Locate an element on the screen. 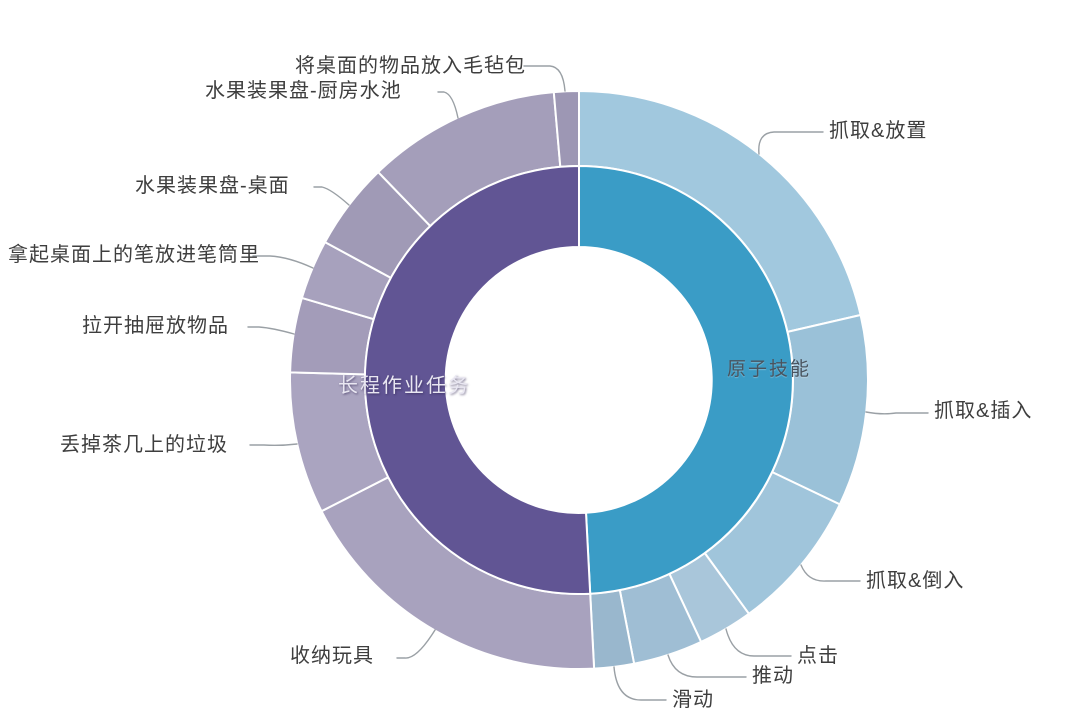 Image resolution: width=1080 pixels, height=720 pixels. leader-store-toys is located at coordinates (416, 644).